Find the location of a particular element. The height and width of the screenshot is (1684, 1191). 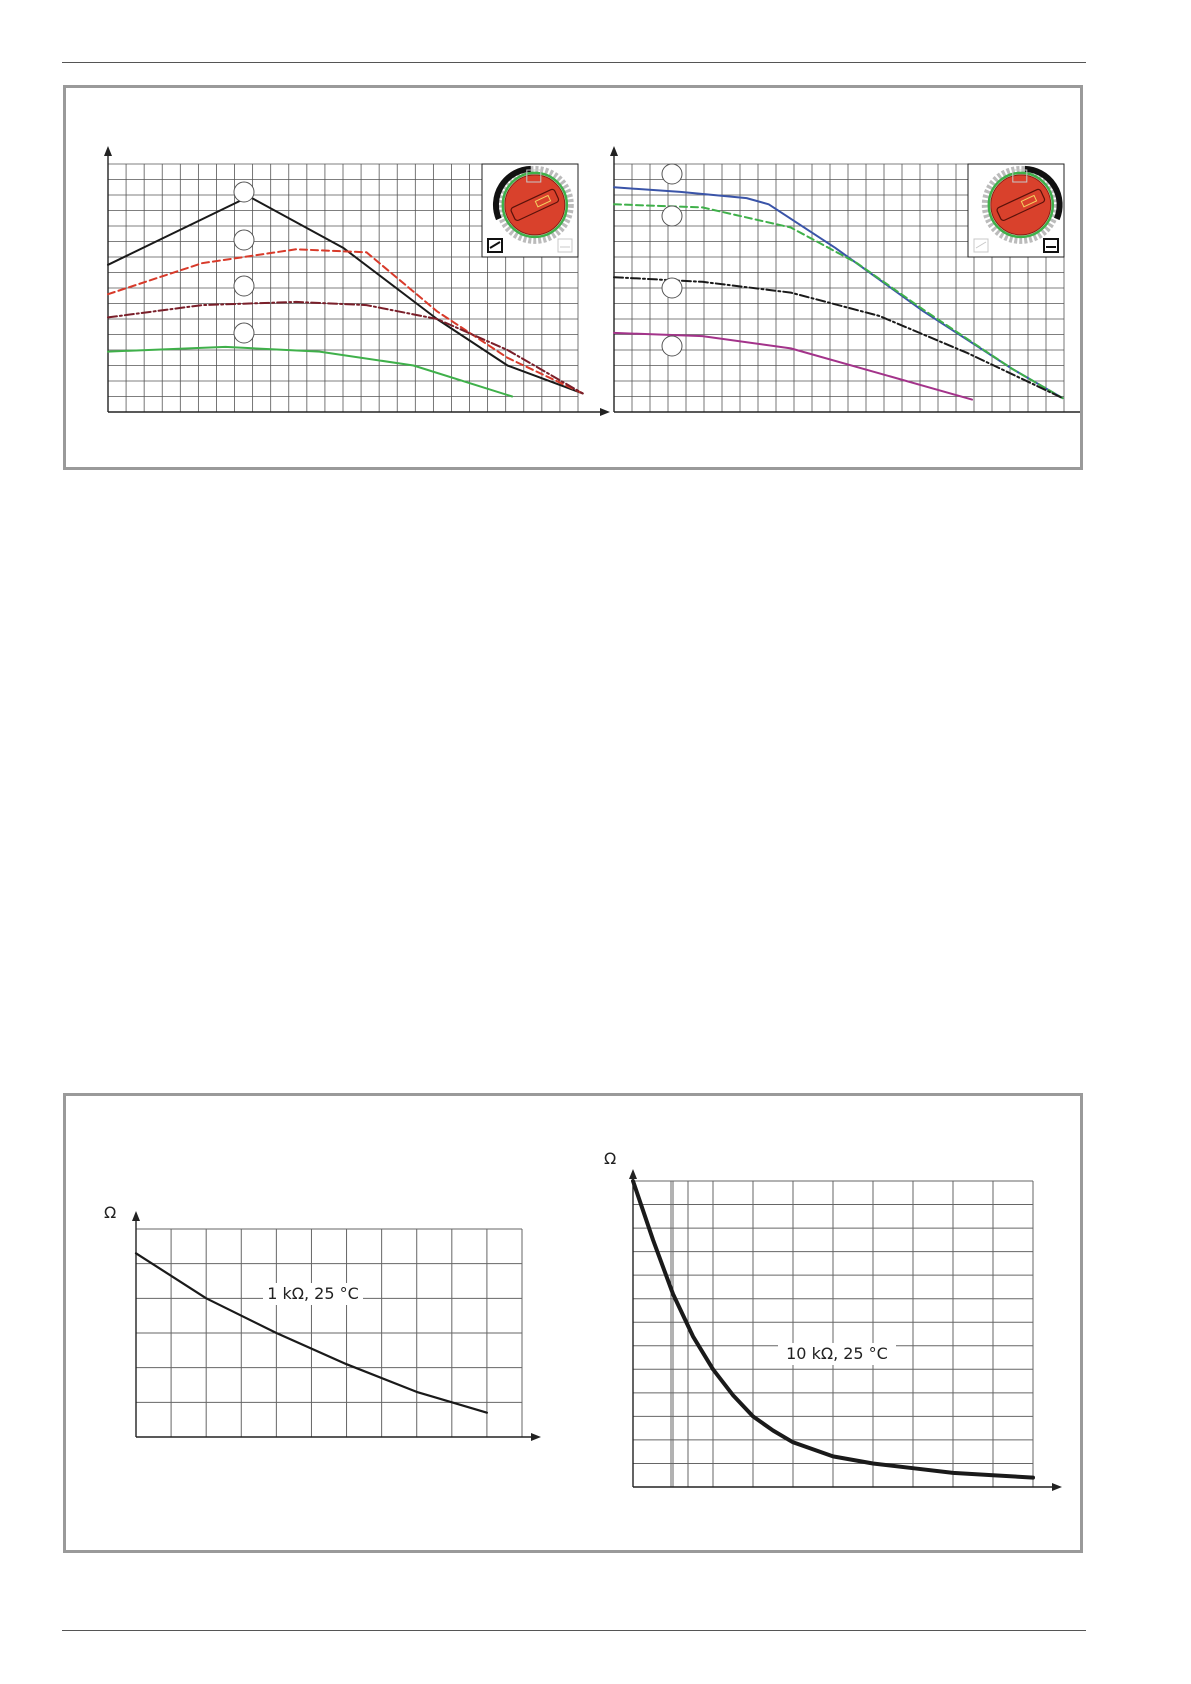

sensor-1k-annotation-bg is located at coordinates (313, 1294).